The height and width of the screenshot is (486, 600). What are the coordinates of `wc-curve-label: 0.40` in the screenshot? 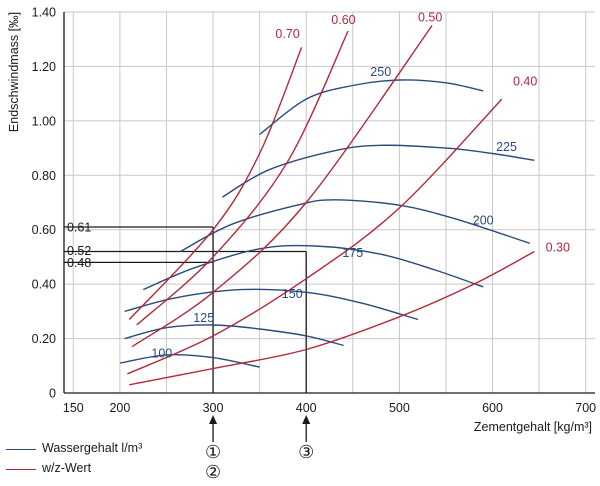 It's located at (525, 81).